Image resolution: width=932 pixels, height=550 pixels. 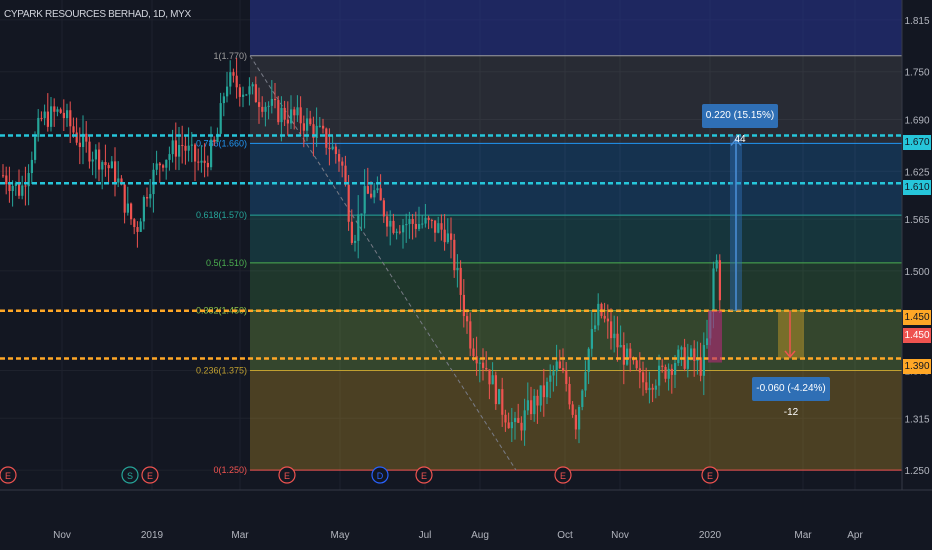 What do you see at coordinates (480, 535) in the screenshot?
I see `x-tick-label: Aug` at bounding box center [480, 535].